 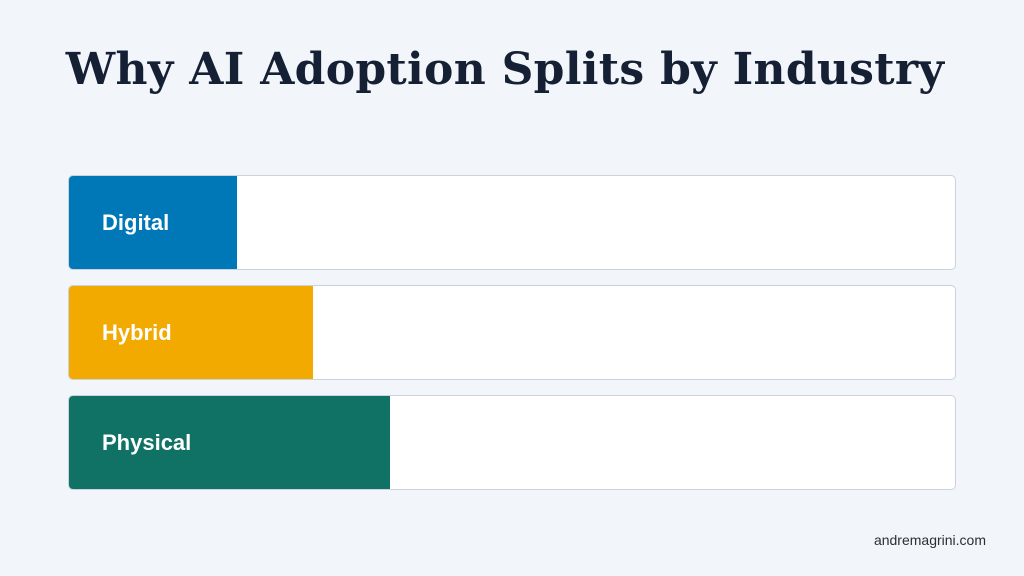 I want to click on page-title: Why AI Adoption Splits by Industry, so click(x=505, y=69).